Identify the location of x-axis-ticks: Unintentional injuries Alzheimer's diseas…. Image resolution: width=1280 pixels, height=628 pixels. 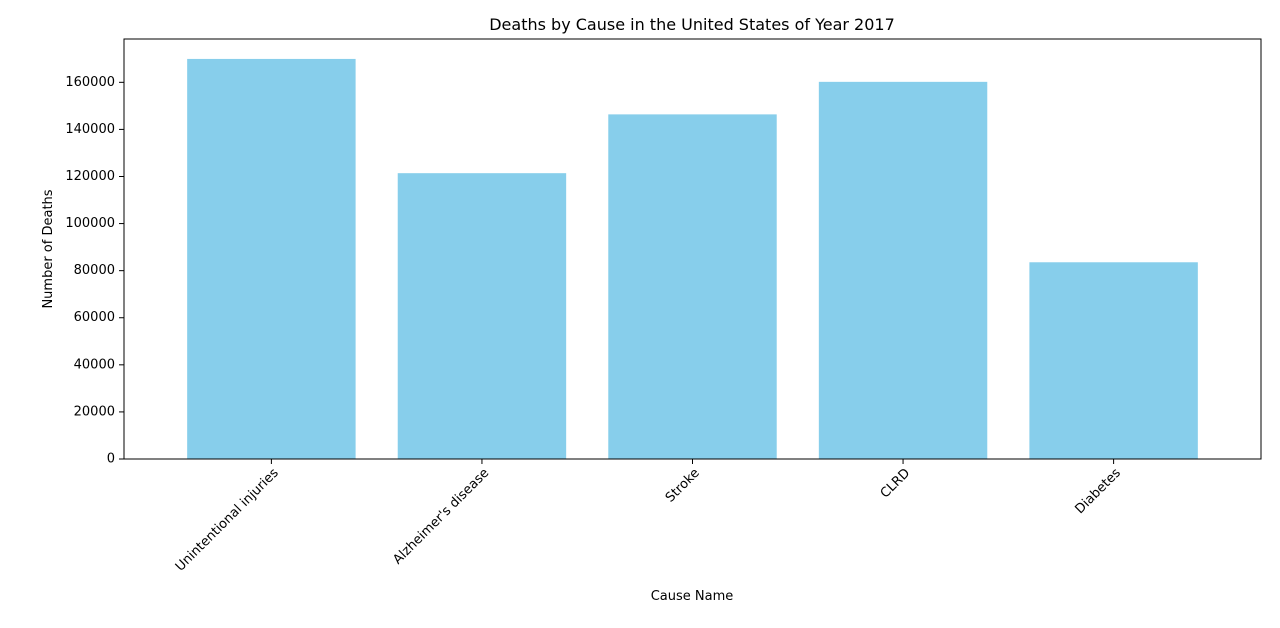
(648, 517).